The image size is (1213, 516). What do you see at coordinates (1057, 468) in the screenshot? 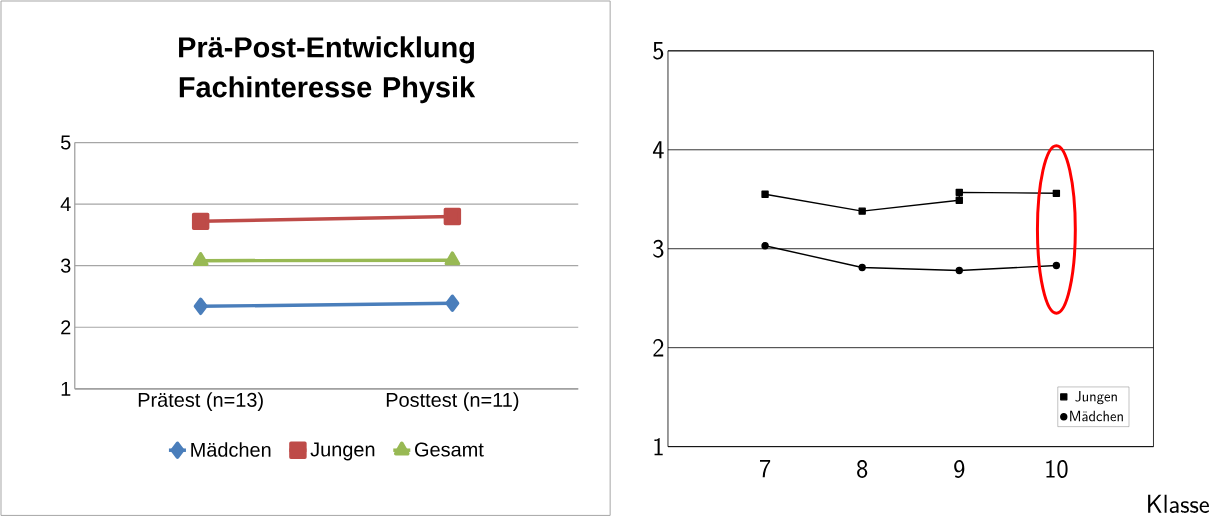
I see `x-tick-label: 10` at bounding box center [1057, 468].